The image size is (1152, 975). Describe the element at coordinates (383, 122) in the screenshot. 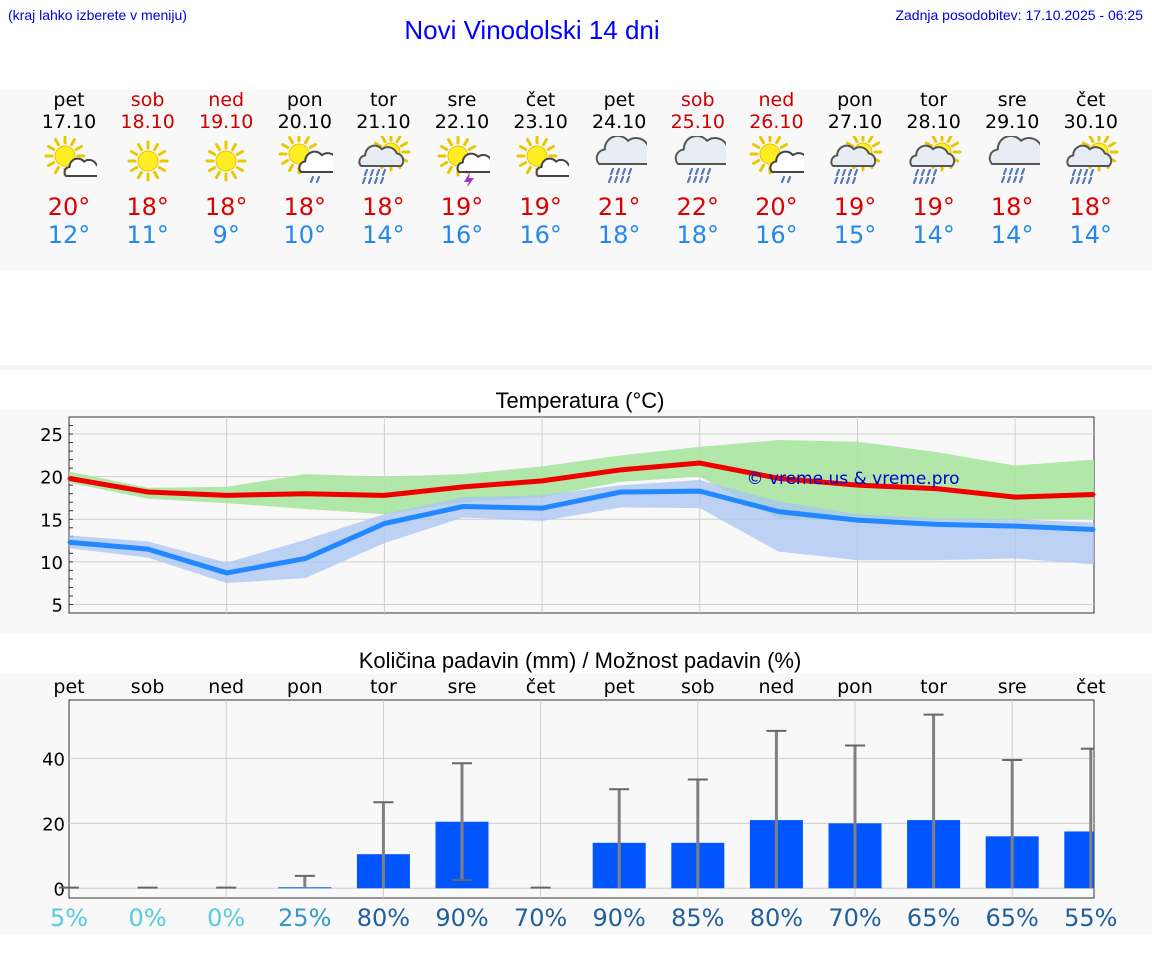

I see `day-date: 21.10` at that location.